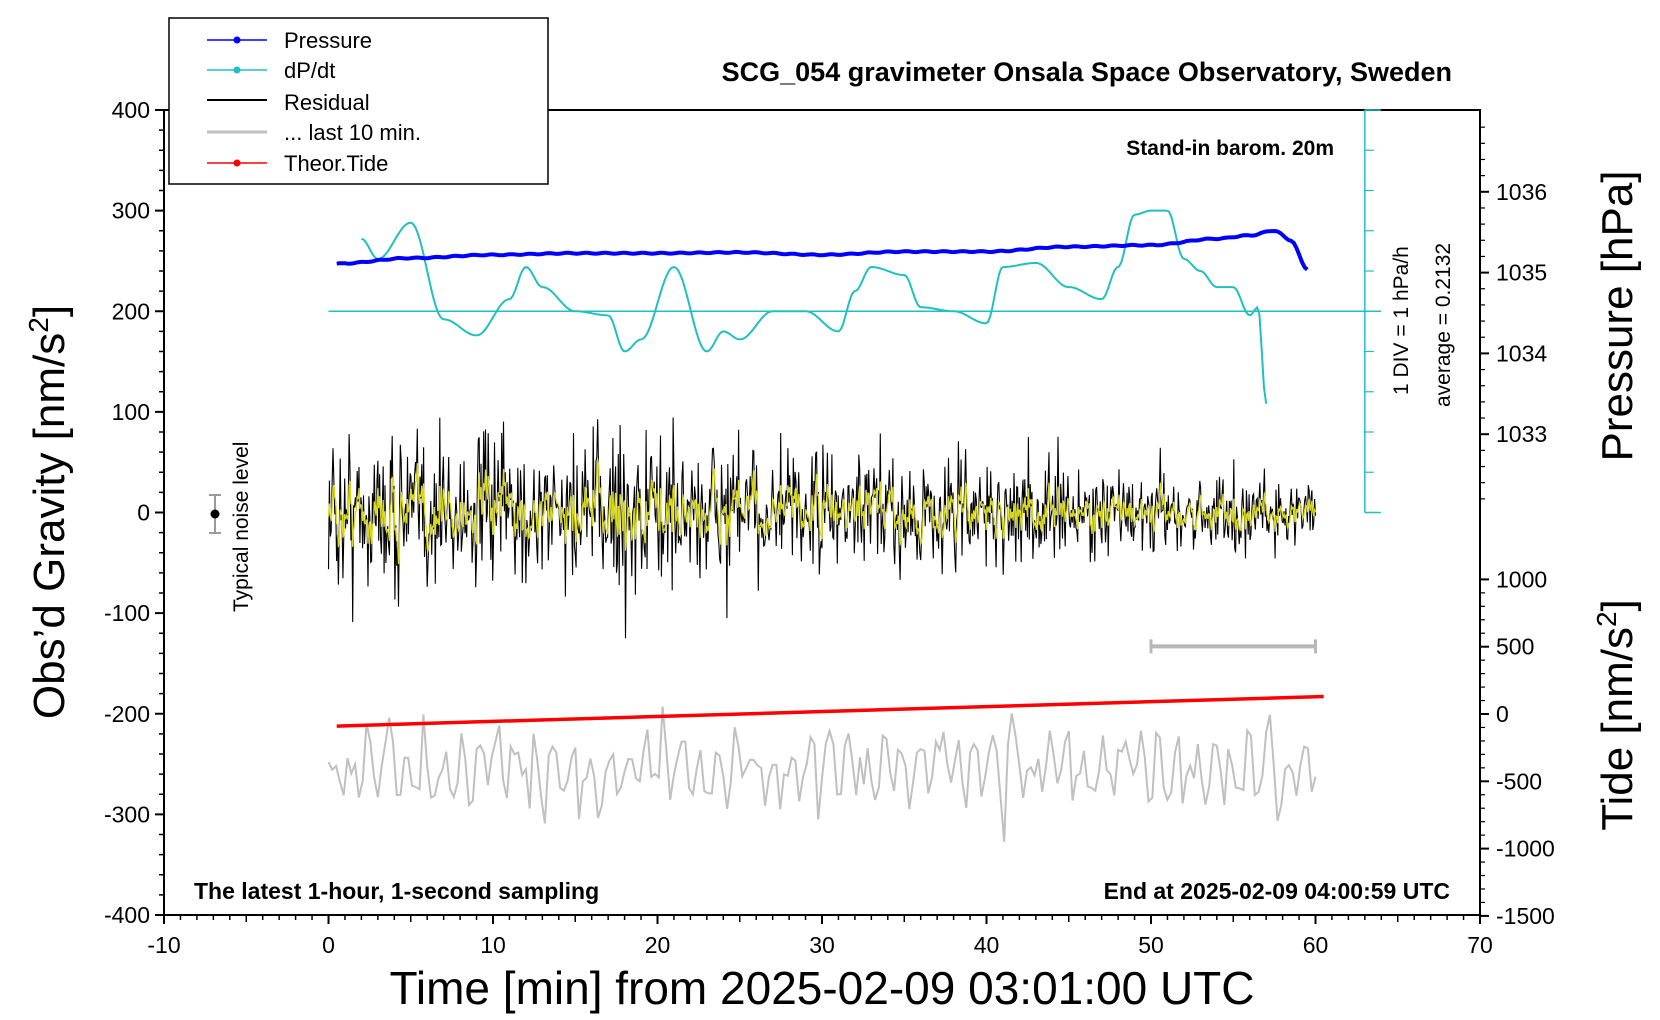  I want to click on legend-label-last10: ... last 10 min., so click(352, 132).